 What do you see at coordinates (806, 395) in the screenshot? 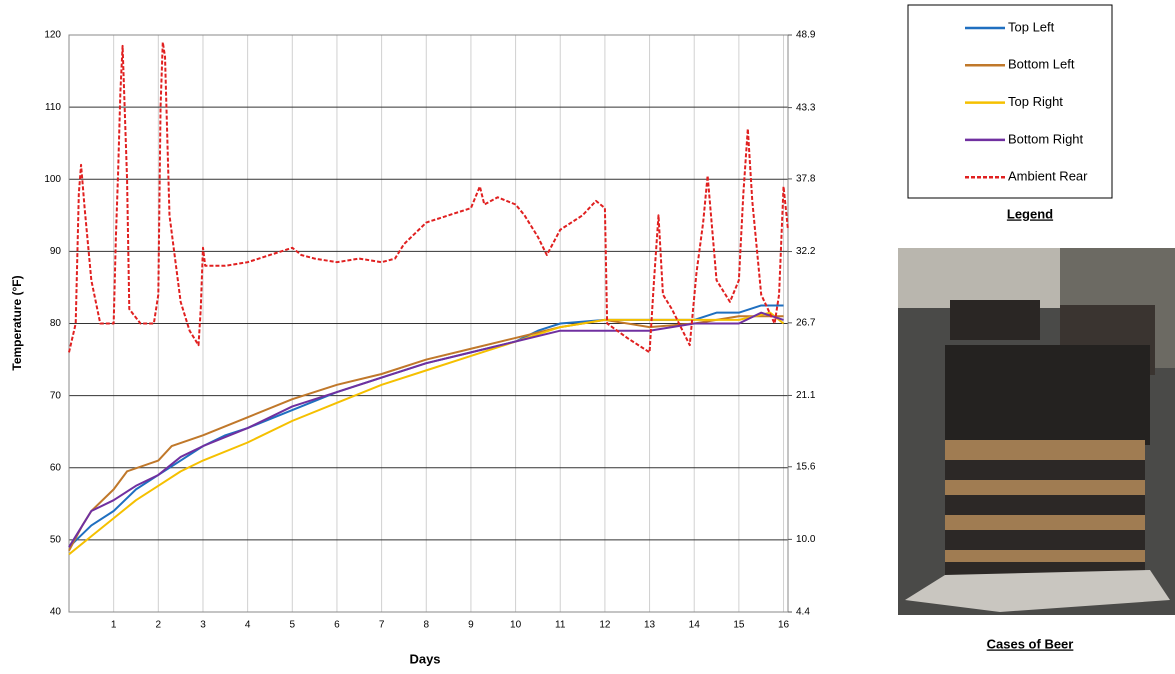
I see `y2-tick-label: 21.1` at bounding box center [806, 395].